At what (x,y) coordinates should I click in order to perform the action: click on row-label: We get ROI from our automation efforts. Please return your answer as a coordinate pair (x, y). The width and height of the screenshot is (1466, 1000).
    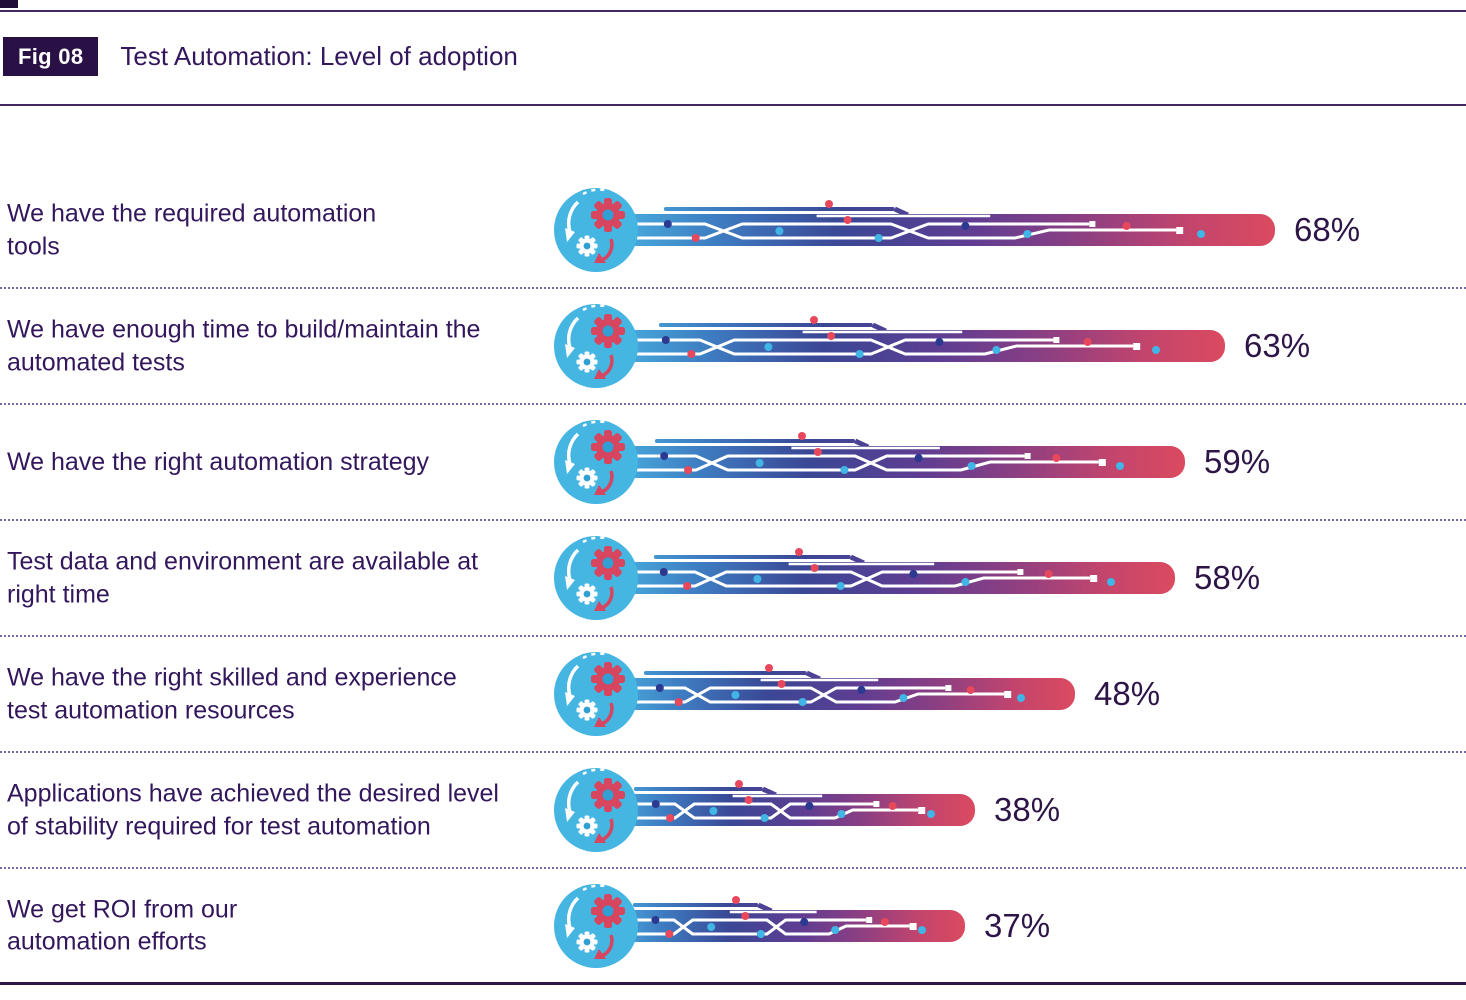
    Looking at the image, I should click on (122, 925).